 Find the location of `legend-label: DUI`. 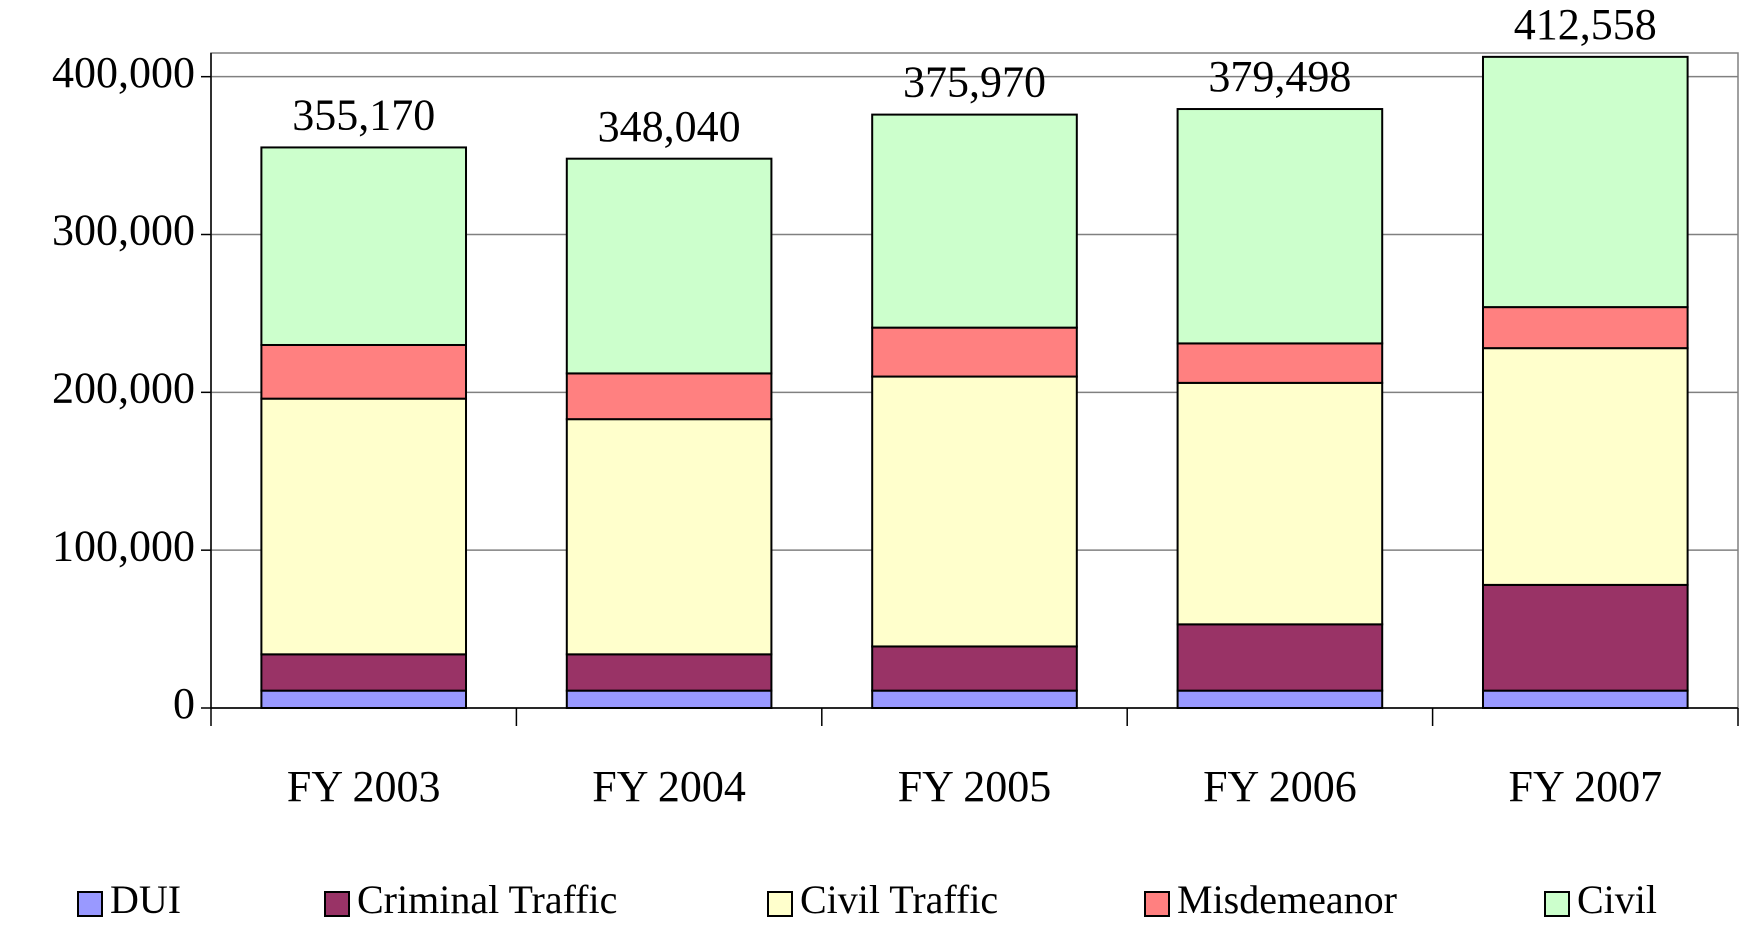

legend-label: DUI is located at coordinates (145, 899).